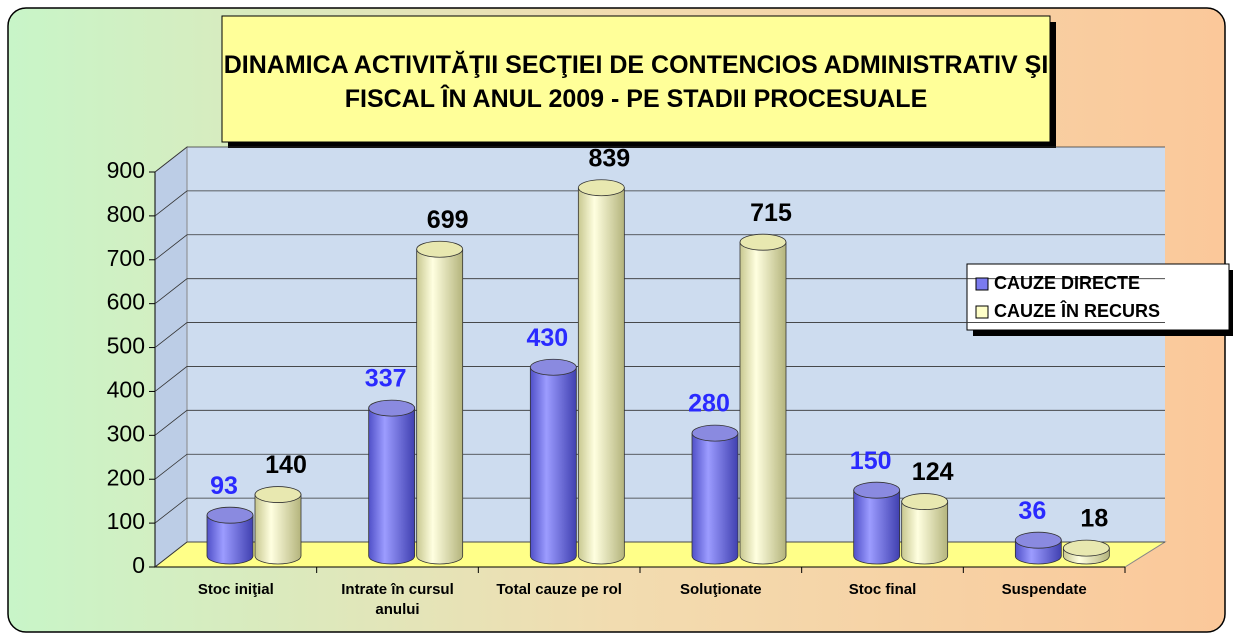  What do you see at coordinates (1094, 519) in the screenshot?
I see `data-label: 18` at bounding box center [1094, 519].